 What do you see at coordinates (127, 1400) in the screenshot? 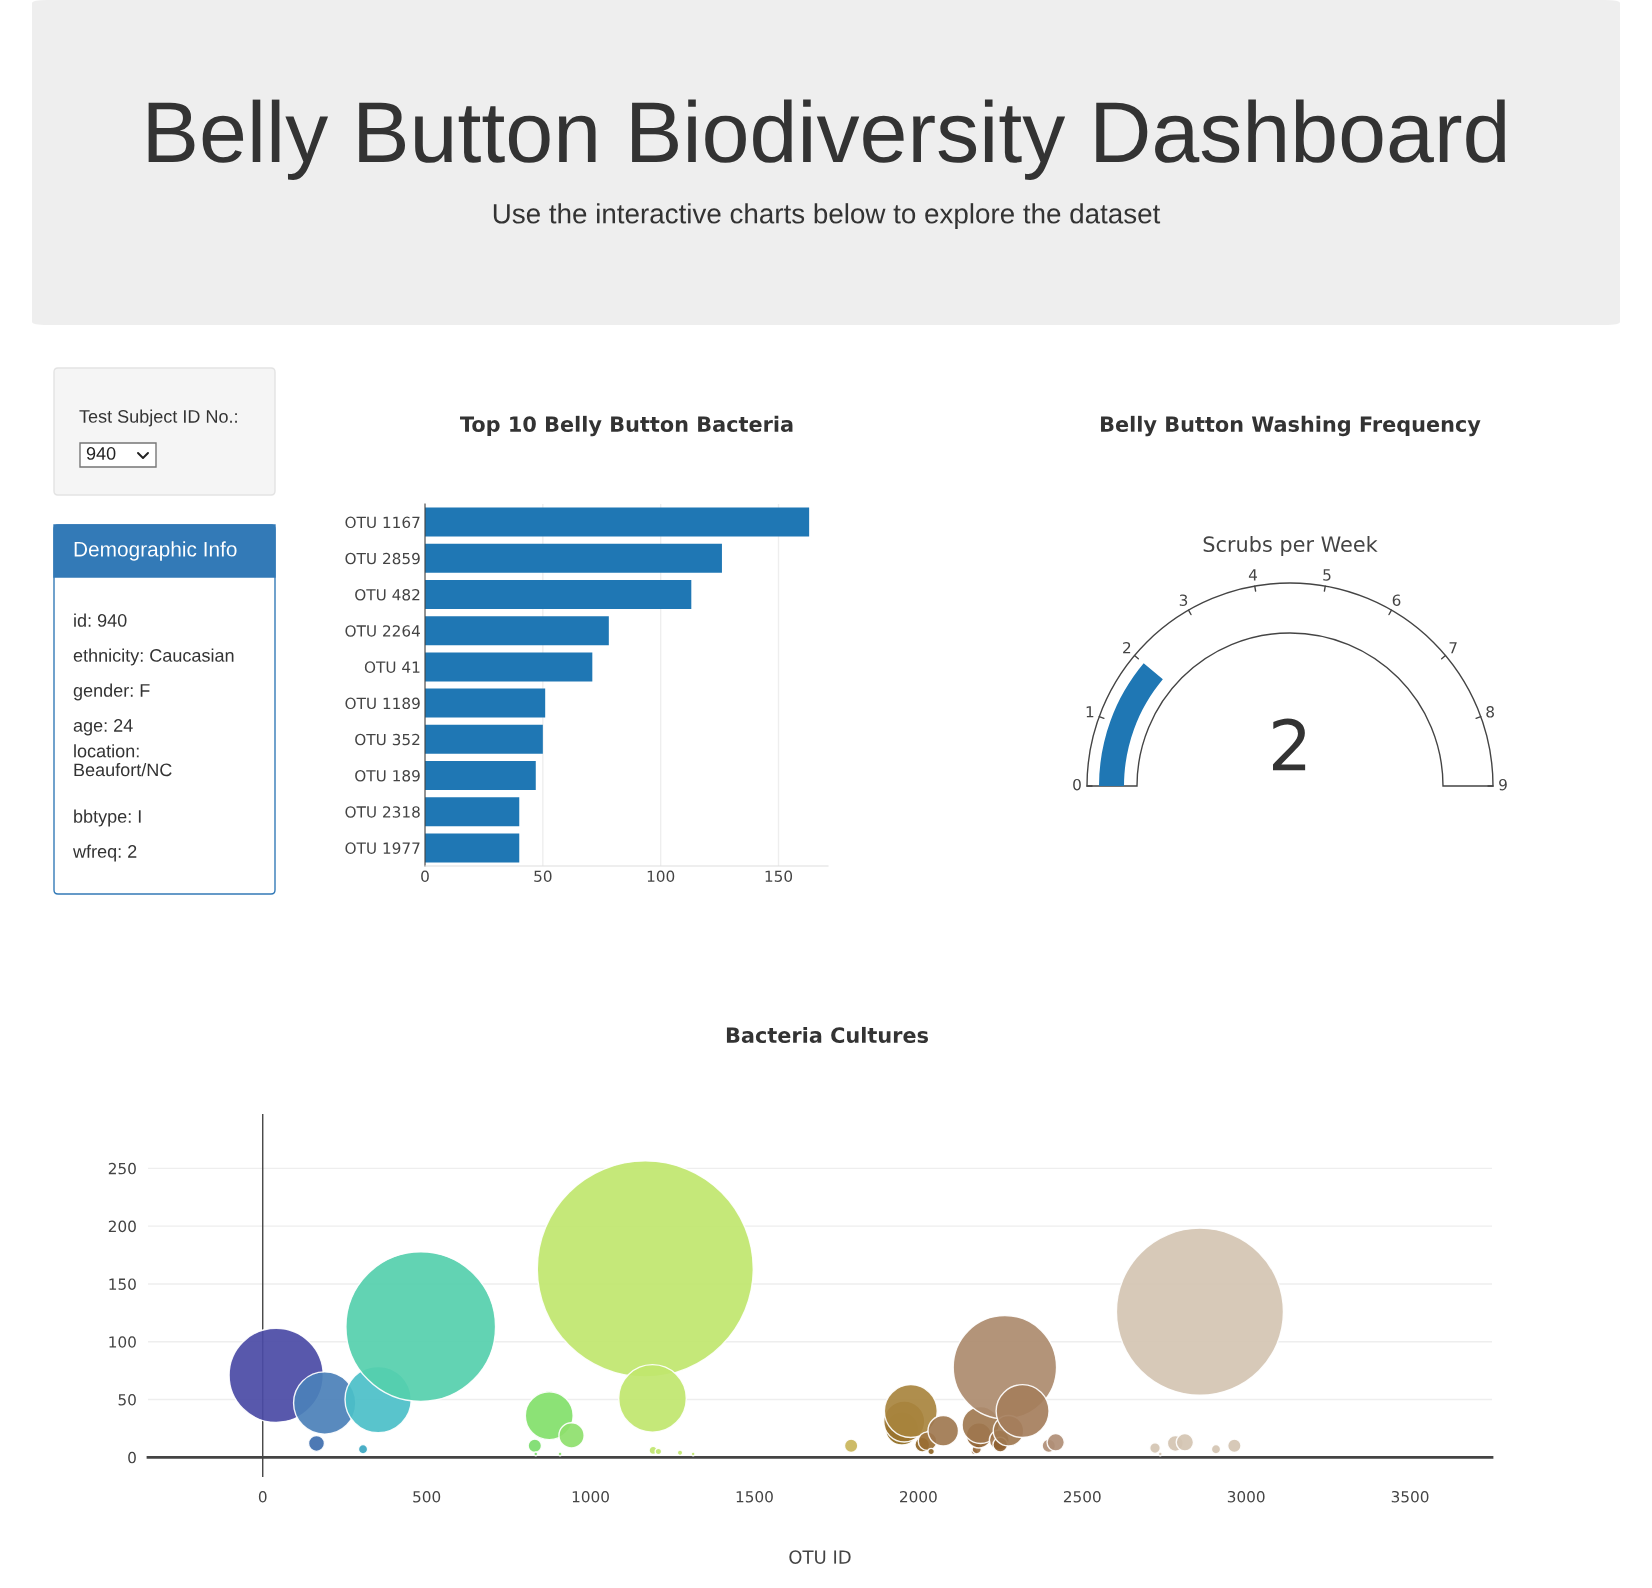
I see `y-tick-label: 50` at bounding box center [127, 1400].